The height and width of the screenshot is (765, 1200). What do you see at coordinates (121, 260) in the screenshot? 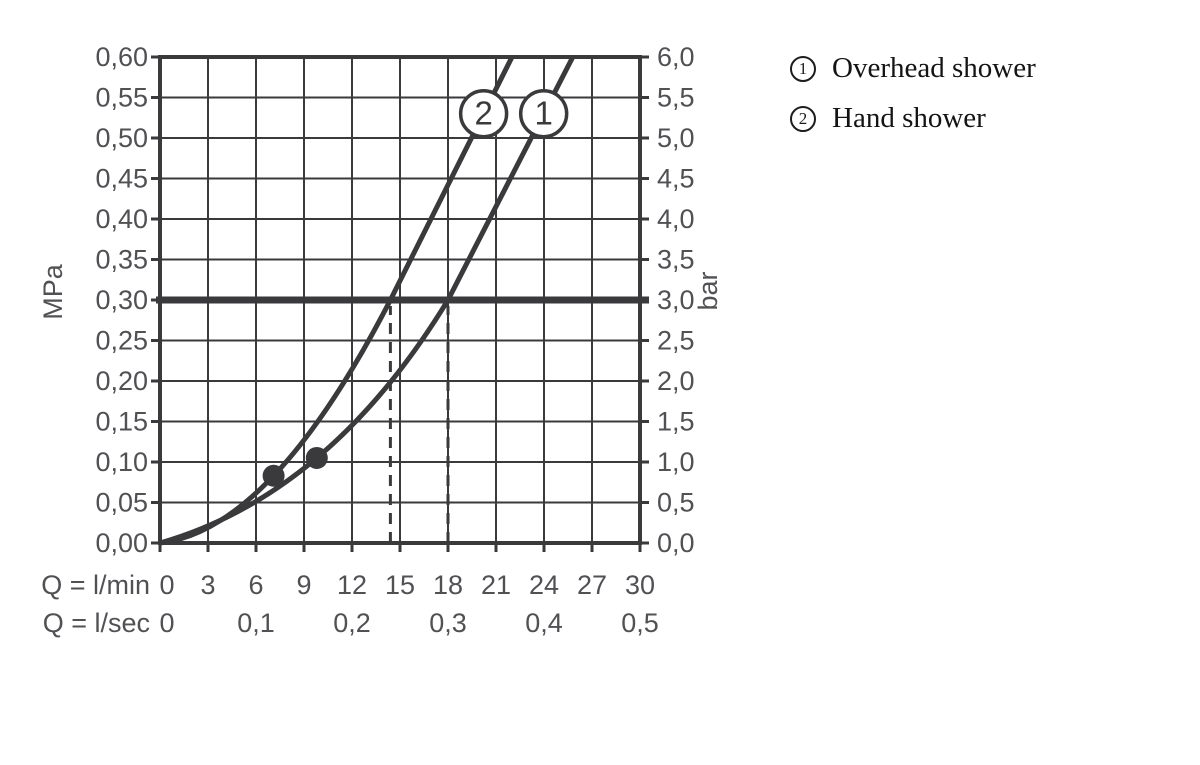
I see `y-left-tick-label: 0,35` at bounding box center [121, 260].